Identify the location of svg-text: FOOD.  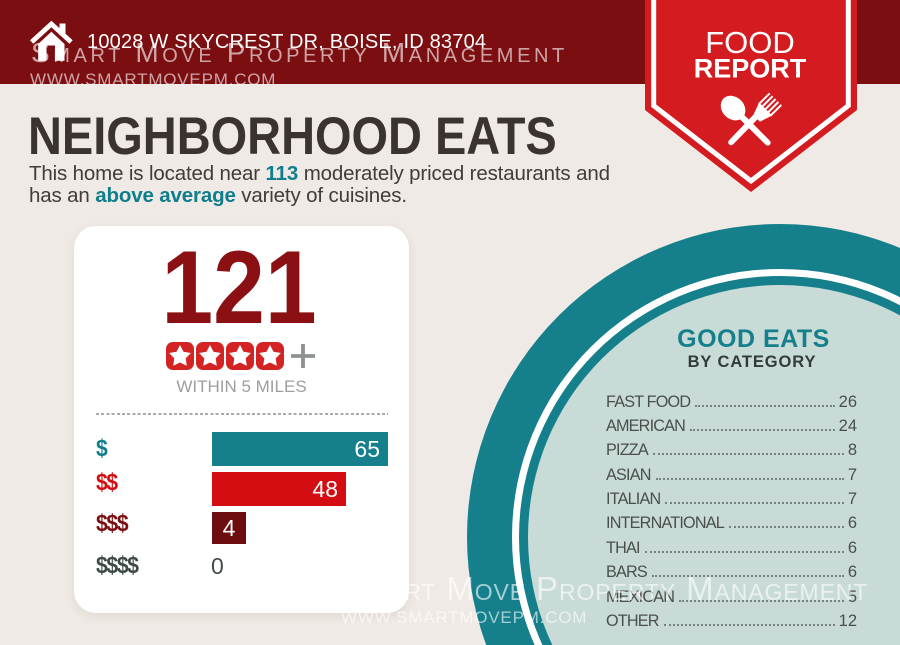
(750, 42).